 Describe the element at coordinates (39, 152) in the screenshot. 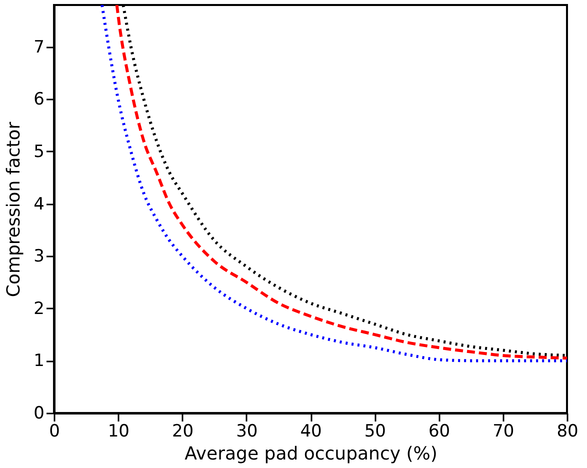

I see `y-tick-label: 5` at that location.